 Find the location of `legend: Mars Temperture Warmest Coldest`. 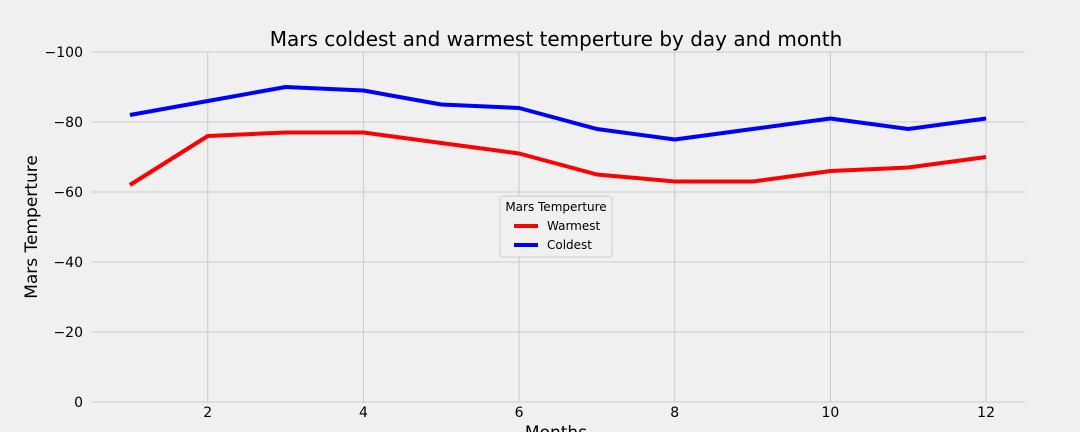

legend: Mars Temperture Warmest Coldest is located at coordinates (556, 226).